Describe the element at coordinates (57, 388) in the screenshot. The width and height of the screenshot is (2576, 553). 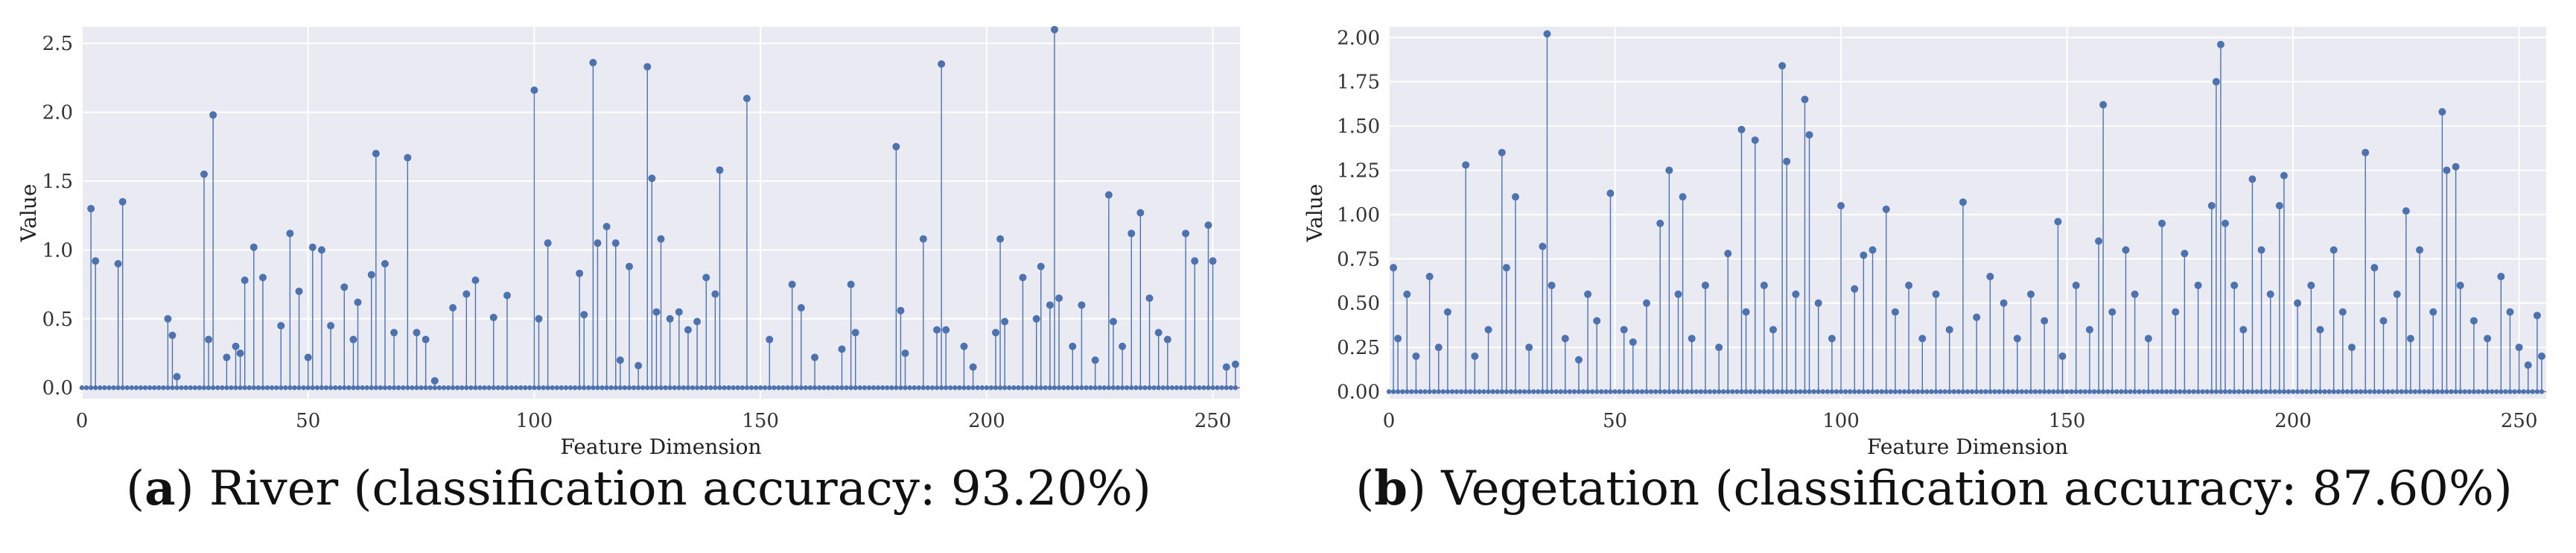
I see `y-tick-label: 0.0` at that location.